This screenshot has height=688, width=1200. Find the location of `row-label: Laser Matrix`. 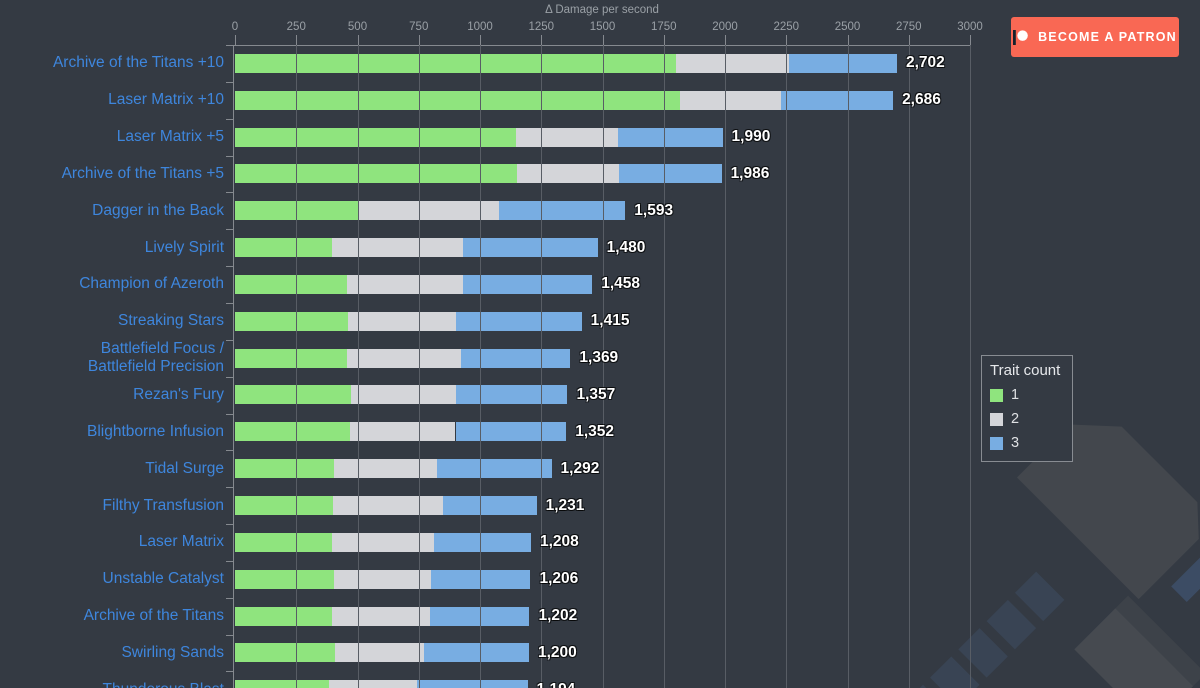

row-label: Laser Matrix is located at coordinates (112, 542).